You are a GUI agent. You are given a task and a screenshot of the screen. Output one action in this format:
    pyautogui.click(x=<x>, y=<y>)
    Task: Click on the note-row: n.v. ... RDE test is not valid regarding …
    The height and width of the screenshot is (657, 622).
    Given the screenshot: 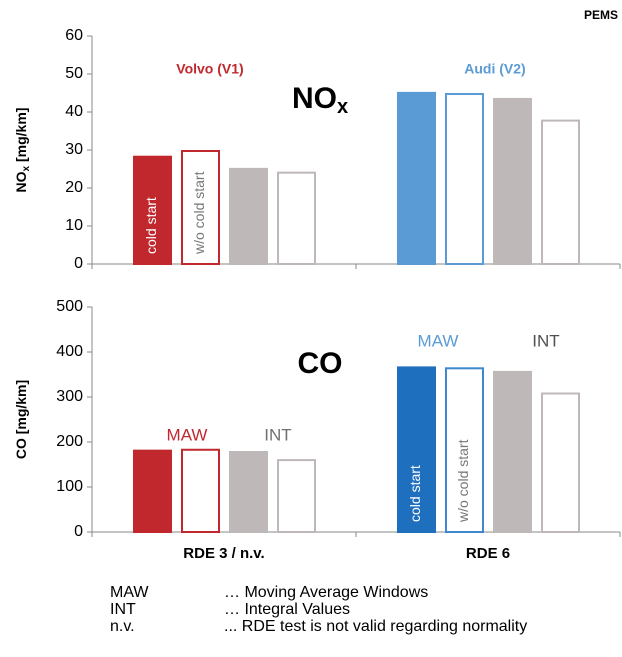 What is the action you would take?
    pyautogui.click(x=318, y=626)
    